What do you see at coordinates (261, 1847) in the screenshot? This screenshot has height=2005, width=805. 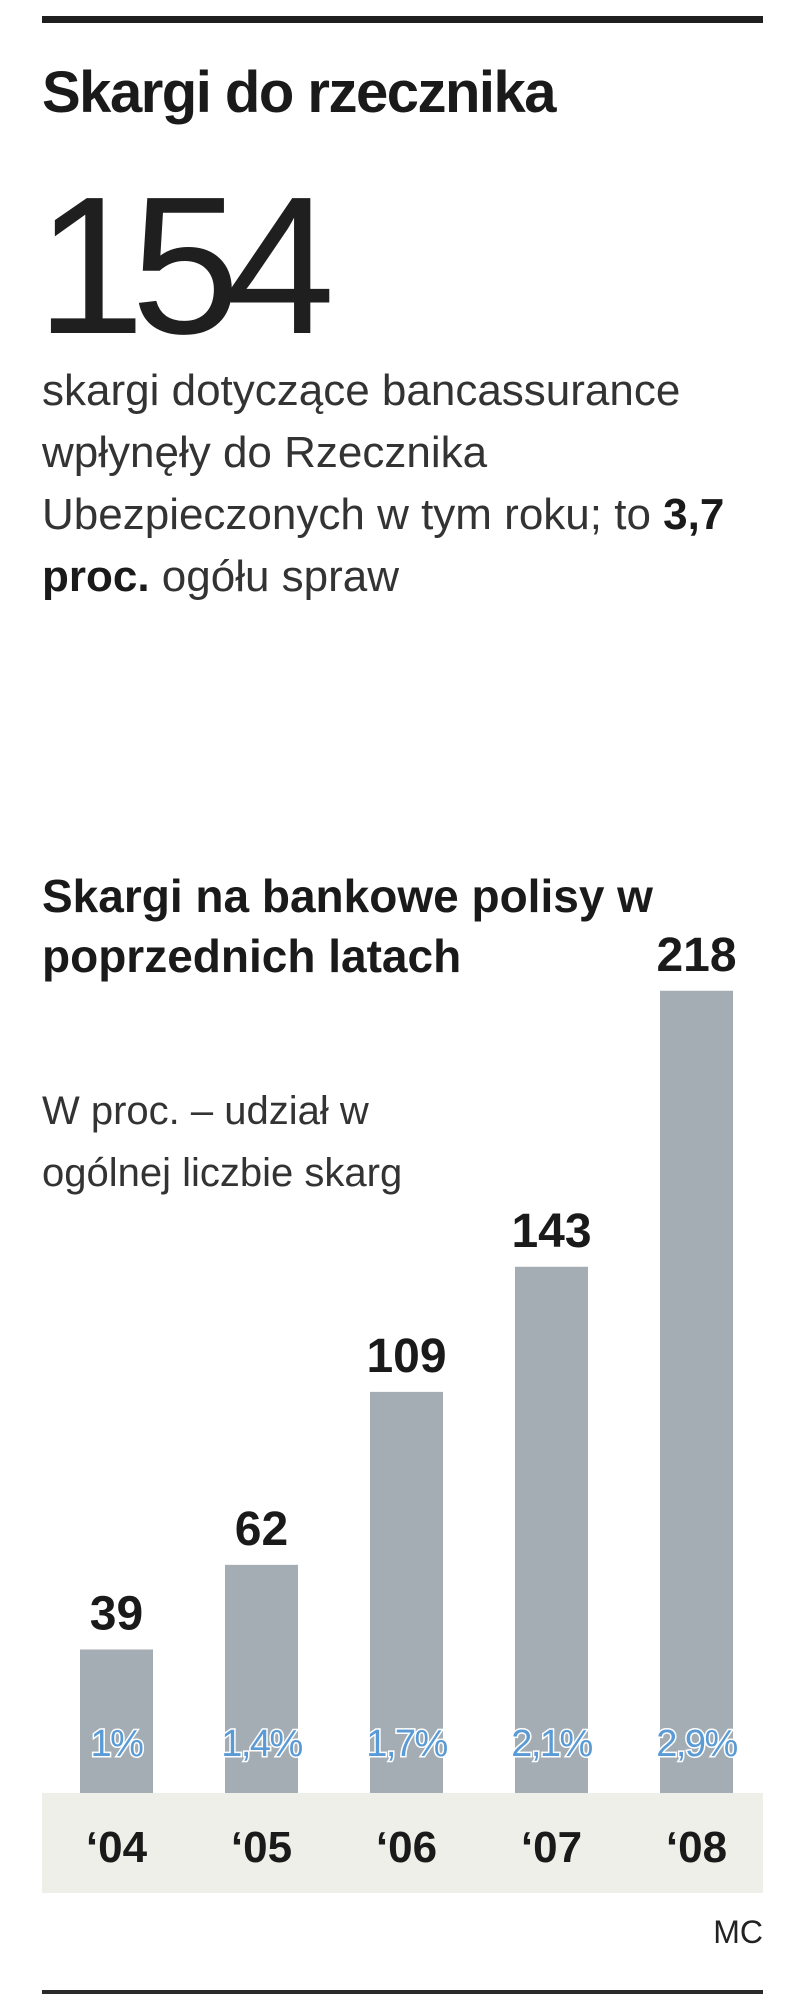 I see `x-tick-label: ‘05` at bounding box center [261, 1847].